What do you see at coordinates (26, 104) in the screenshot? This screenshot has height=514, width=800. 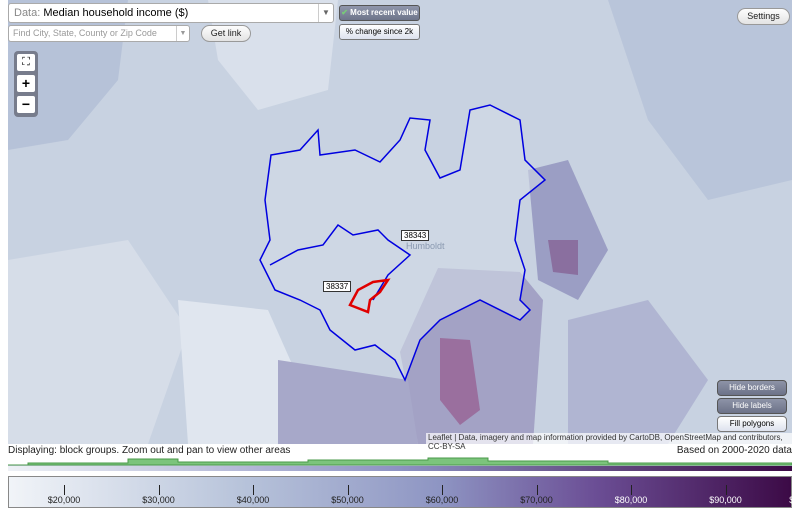 I see `zoom-out-button: −` at bounding box center [26, 104].